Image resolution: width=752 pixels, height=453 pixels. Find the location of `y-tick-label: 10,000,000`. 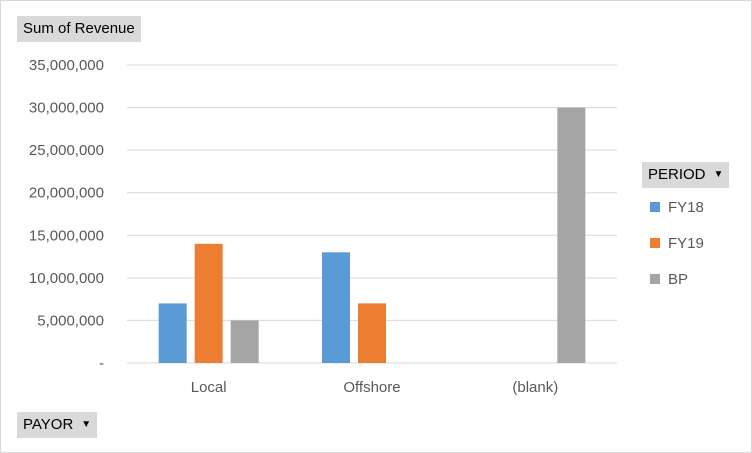

y-tick-label: 10,000,000 is located at coordinates (66, 278).